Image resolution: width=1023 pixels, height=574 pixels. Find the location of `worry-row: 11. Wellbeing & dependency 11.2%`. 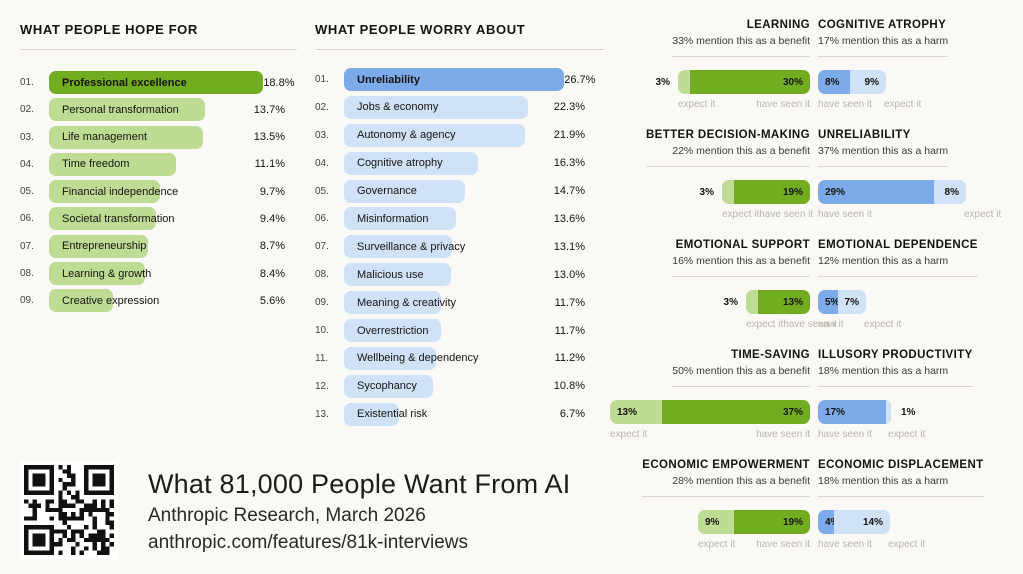

worry-row: 11. Wellbeing & dependency 11.2% is located at coordinates (460, 358).